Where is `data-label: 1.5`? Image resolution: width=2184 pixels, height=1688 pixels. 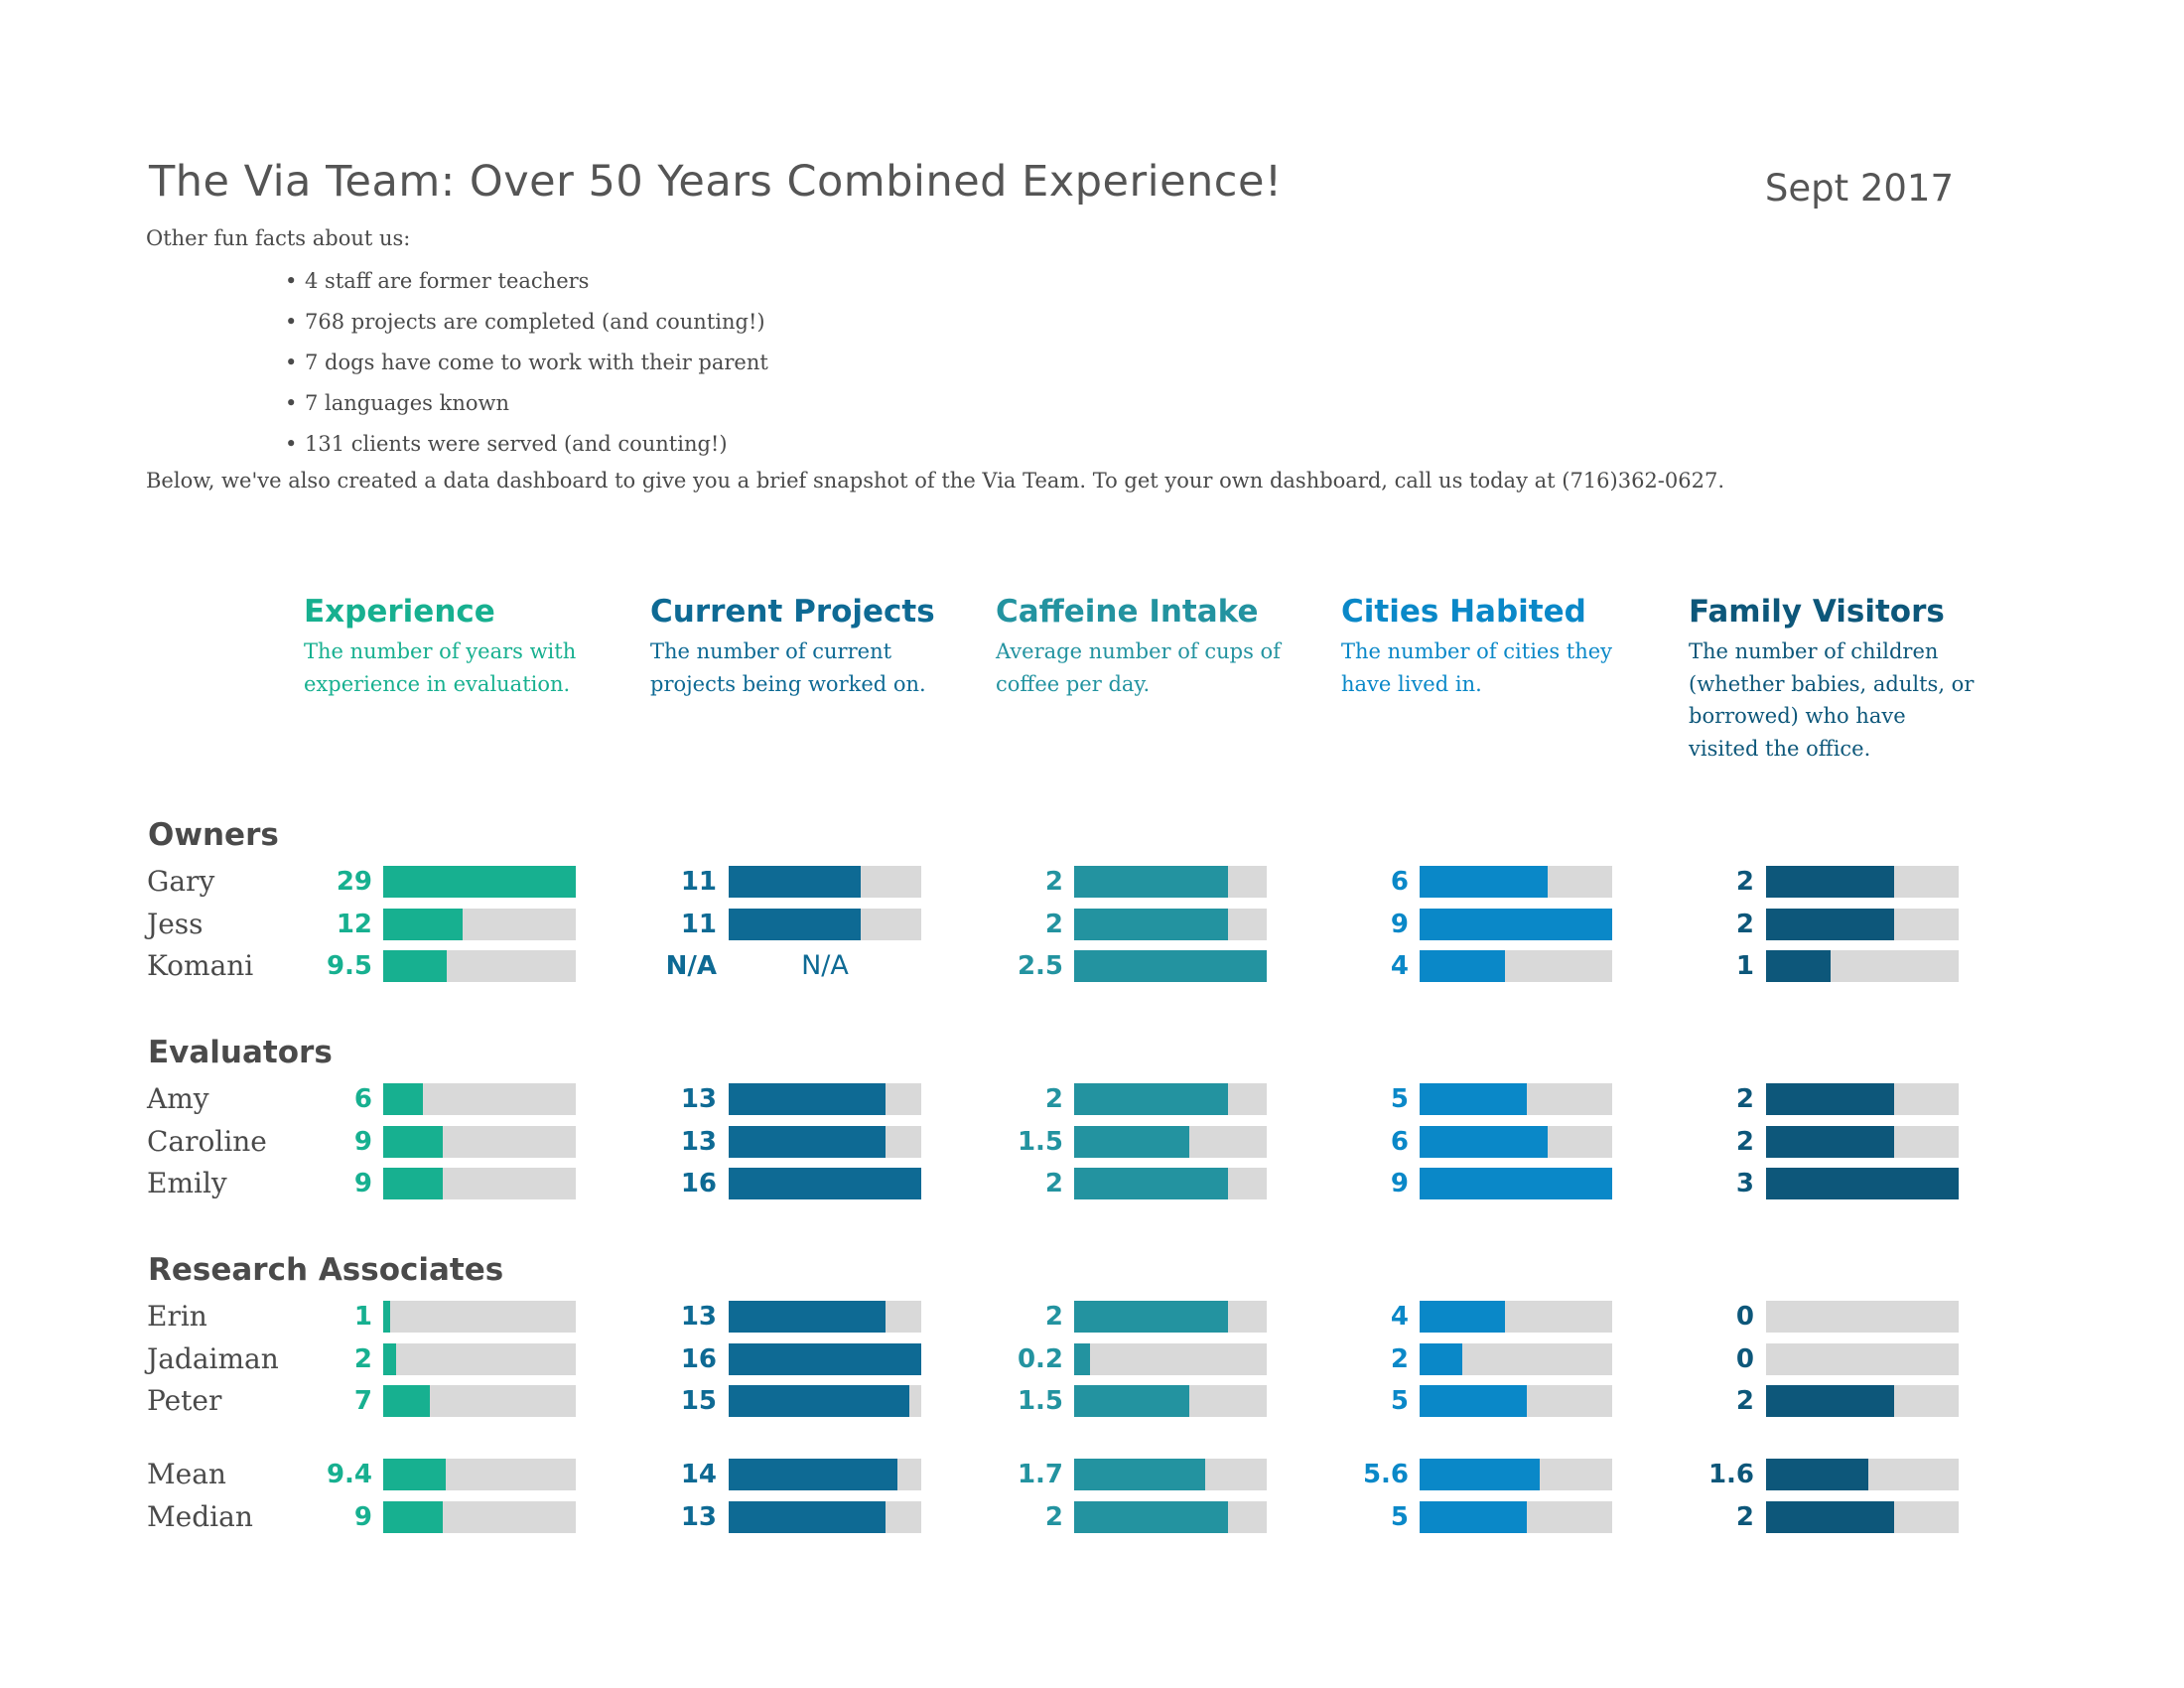 data-label: 1.5 is located at coordinates (1040, 1141).